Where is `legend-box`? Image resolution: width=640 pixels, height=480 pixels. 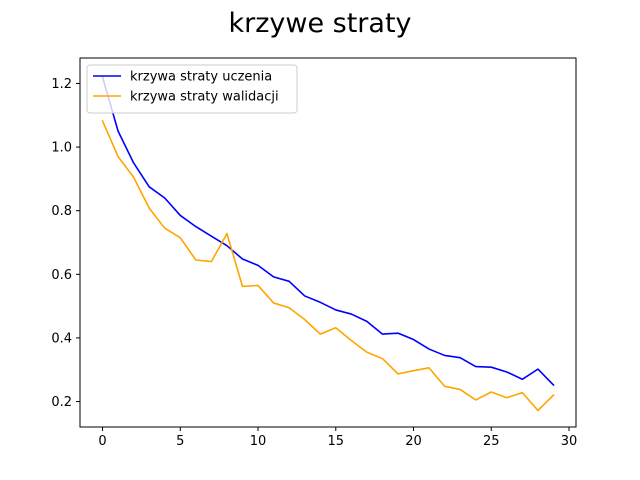 legend-box is located at coordinates (192, 89).